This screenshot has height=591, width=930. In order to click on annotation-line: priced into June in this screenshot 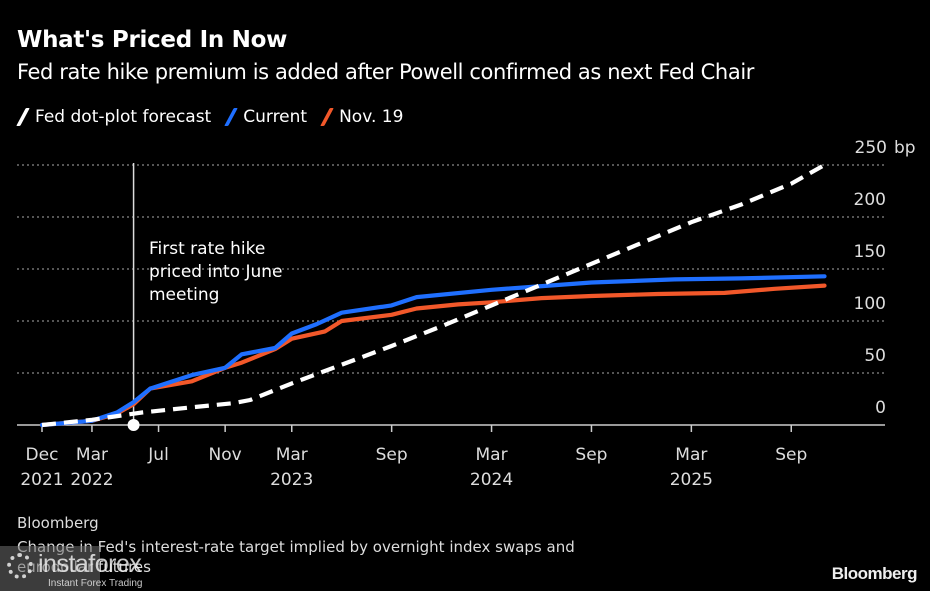, I will do `click(216, 272)`.